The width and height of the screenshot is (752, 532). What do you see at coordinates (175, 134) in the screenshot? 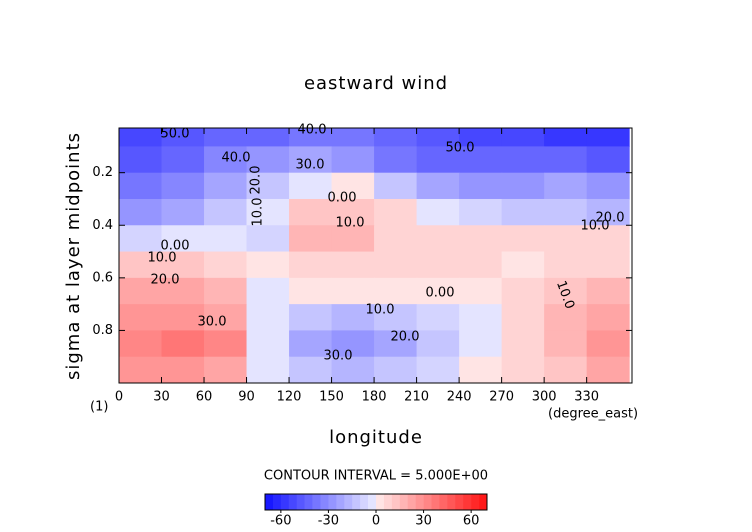
I see `contour-label: 50.0` at bounding box center [175, 134].